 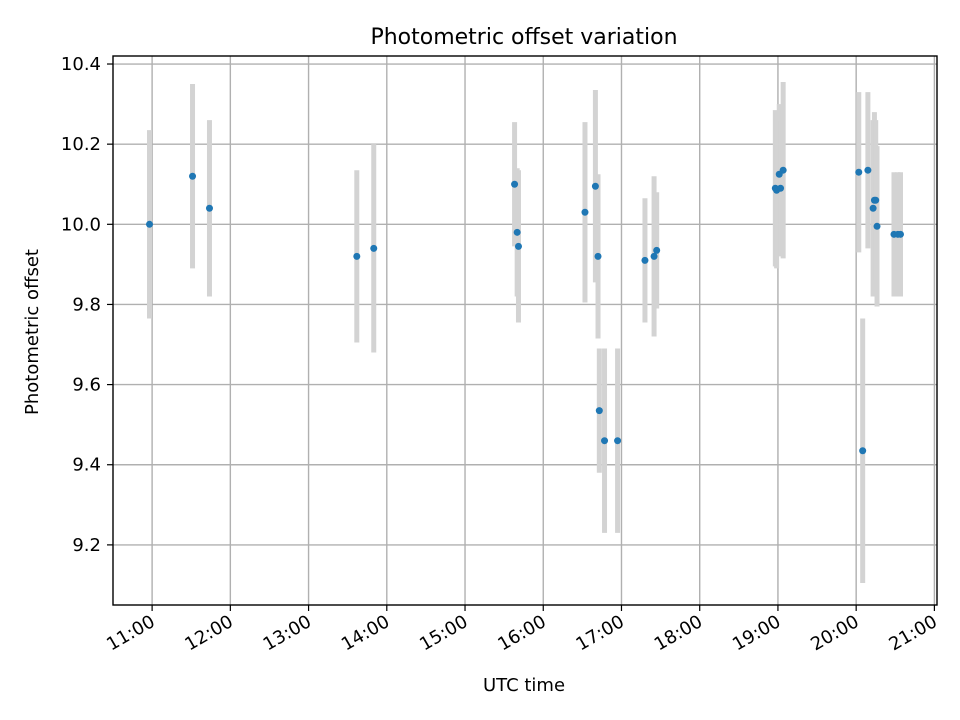 What do you see at coordinates (86, 545) in the screenshot?
I see `y-tick-label: 9.2` at bounding box center [86, 545].